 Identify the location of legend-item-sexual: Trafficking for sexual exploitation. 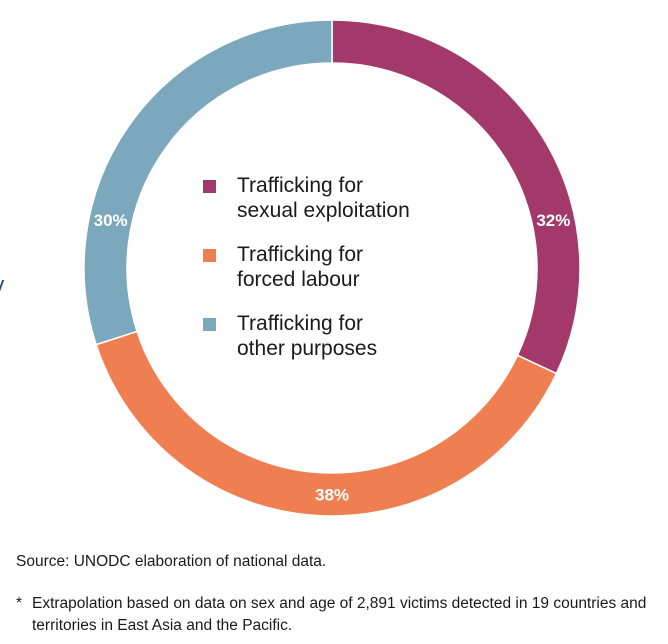
(340, 198).